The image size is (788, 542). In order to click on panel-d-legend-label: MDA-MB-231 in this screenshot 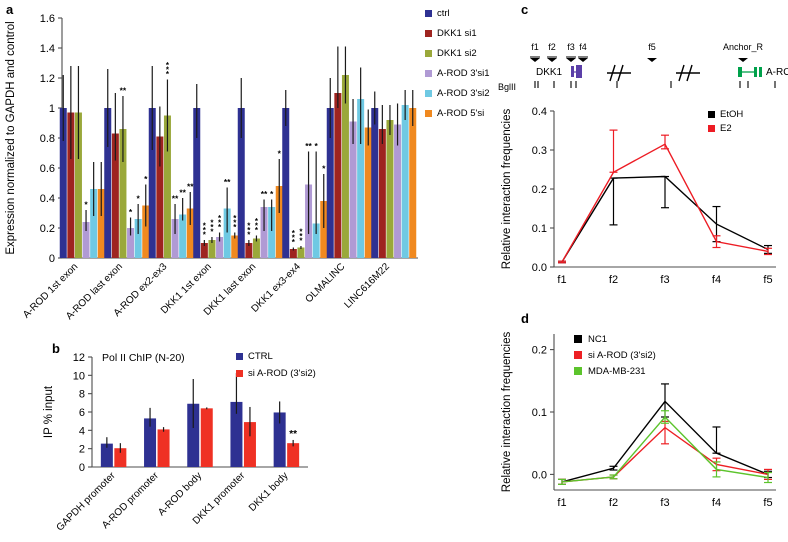, I will do `click(617, 371)`.